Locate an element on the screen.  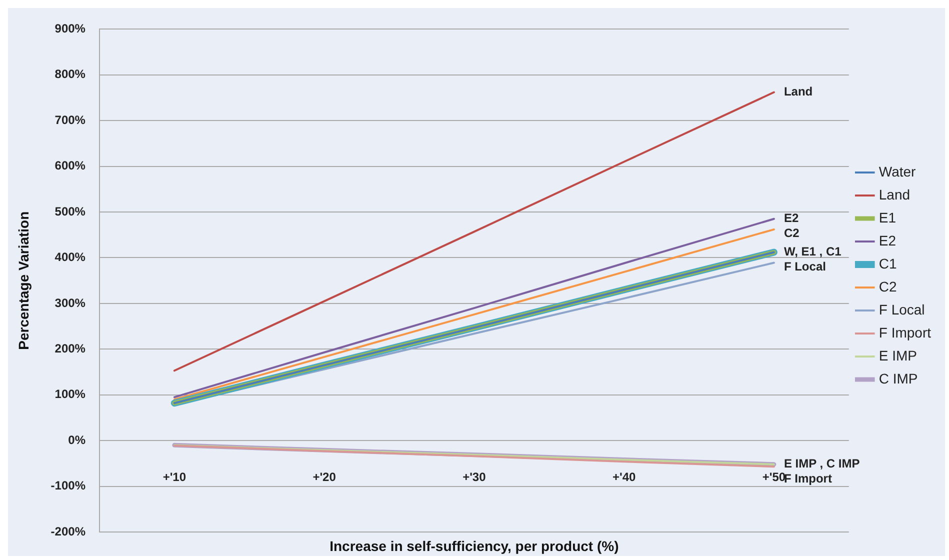
legend-label: F Import is located at coordinates (905, 332).